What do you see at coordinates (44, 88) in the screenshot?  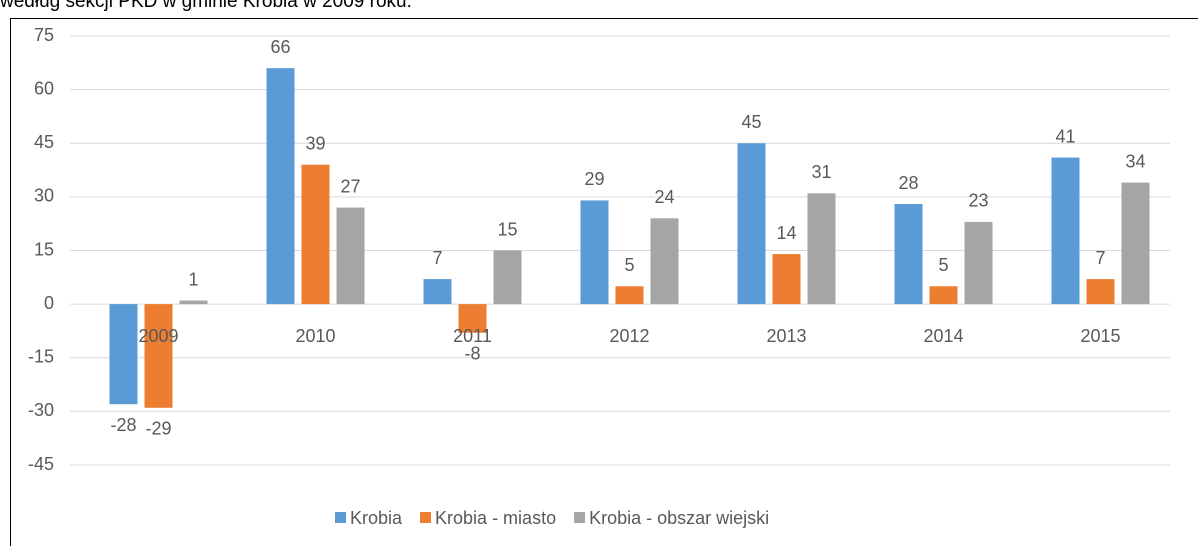 I see `y-tick-label: 60` at bounding box center [44, 88].